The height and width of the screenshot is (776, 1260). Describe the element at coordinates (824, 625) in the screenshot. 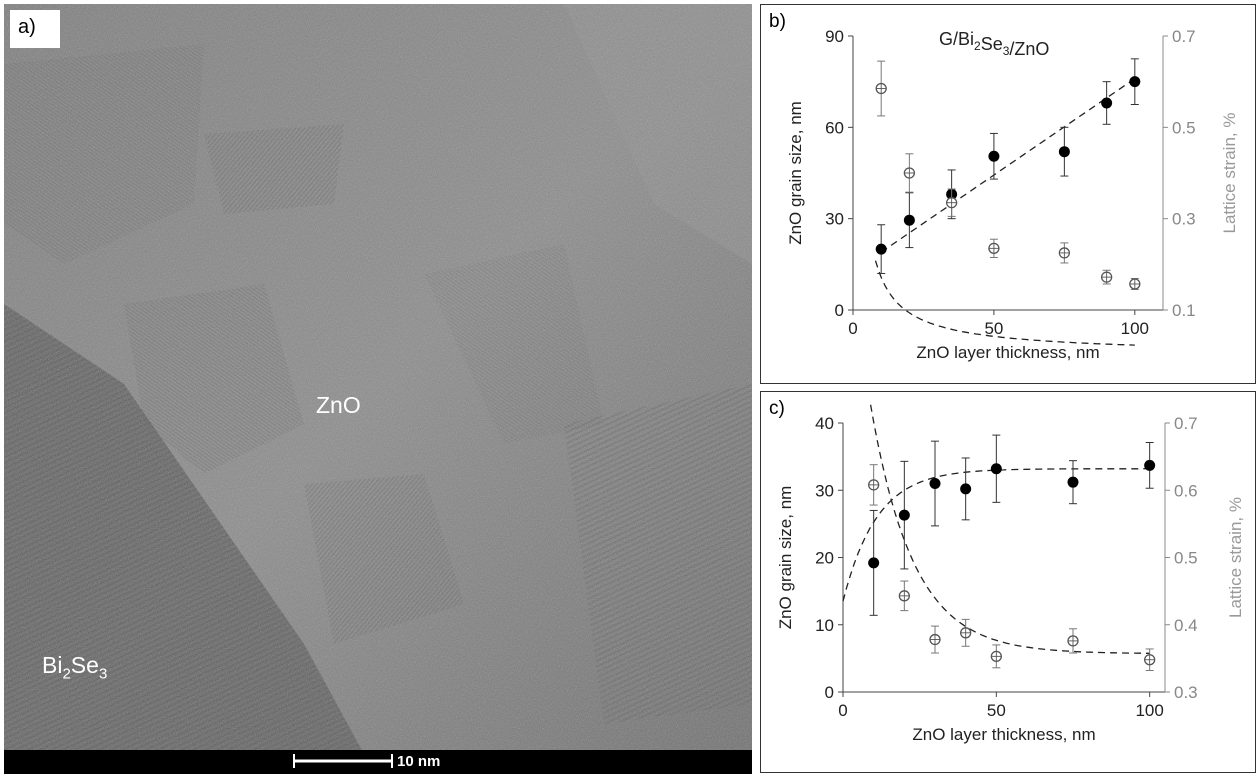

I see `y-tick-label: 10` at that location.